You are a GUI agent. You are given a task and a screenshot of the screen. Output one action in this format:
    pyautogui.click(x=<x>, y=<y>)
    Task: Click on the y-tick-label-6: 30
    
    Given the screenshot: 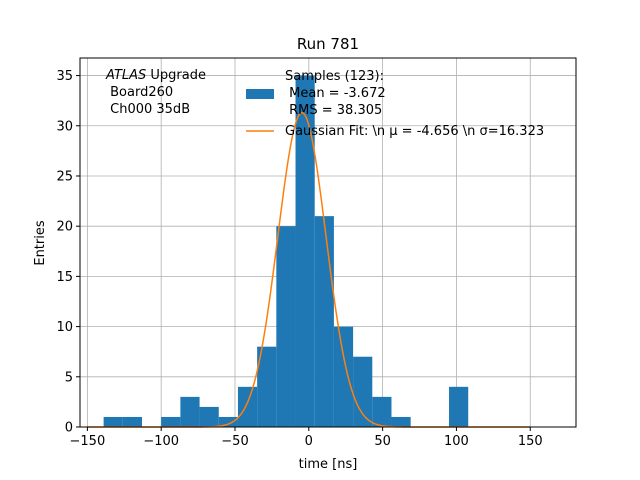 What is the action you would take?
    pyautogui.click(x=64, y=126)
    